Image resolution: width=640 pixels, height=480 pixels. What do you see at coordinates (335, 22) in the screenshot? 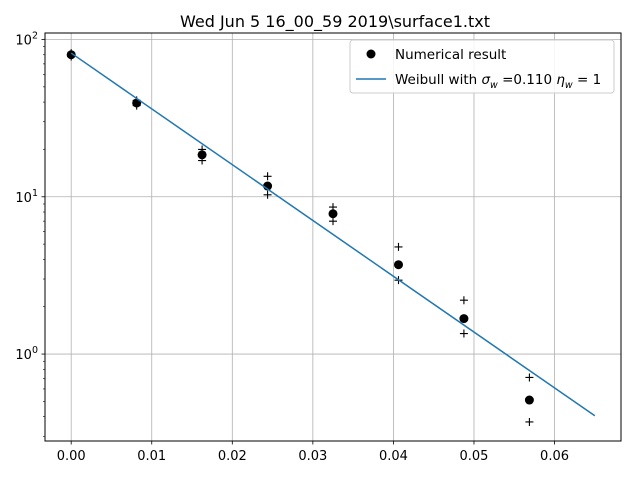
I see `chart-title: Wed Jun 5 16_00_59 2019\surface1.txt` at bounding box center [335, 22].